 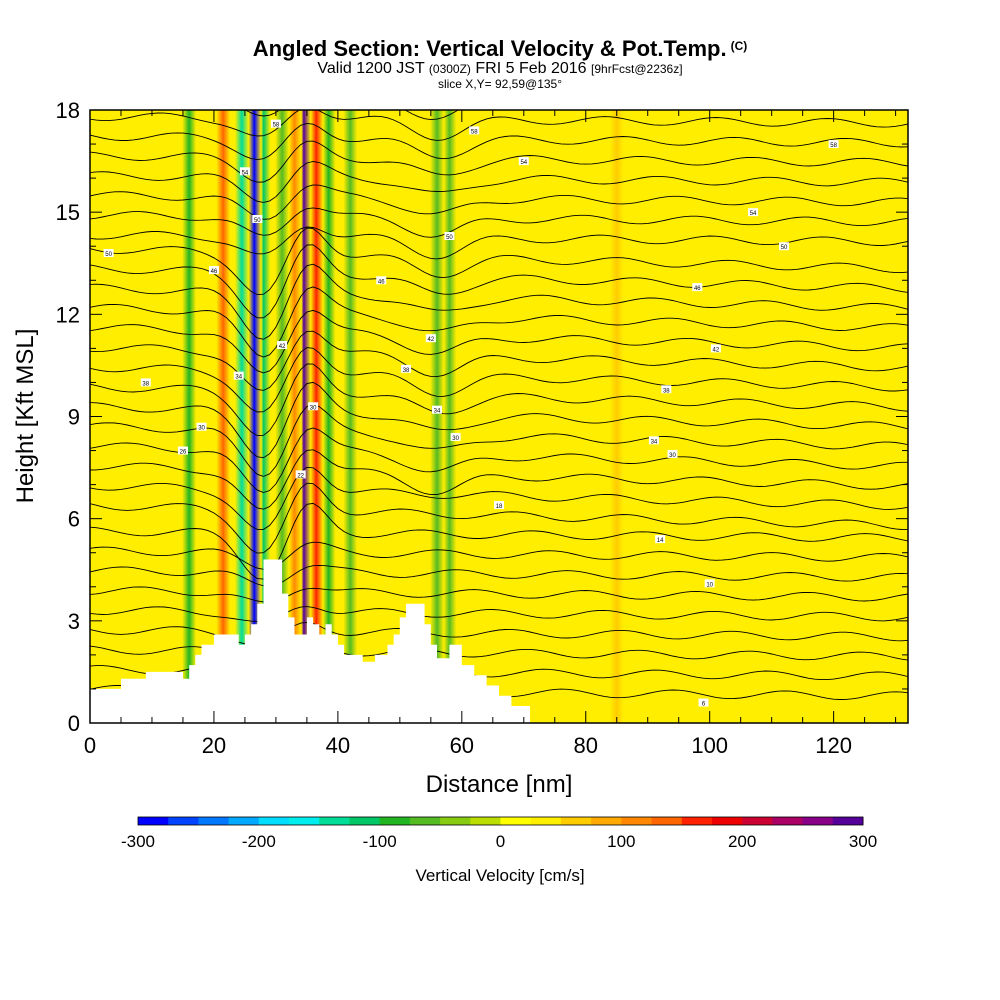 What do you see at coordinates (742, 841) in the screenshot?
I see `colorbar-tick-label: 200` at bounding box center [742, 841].